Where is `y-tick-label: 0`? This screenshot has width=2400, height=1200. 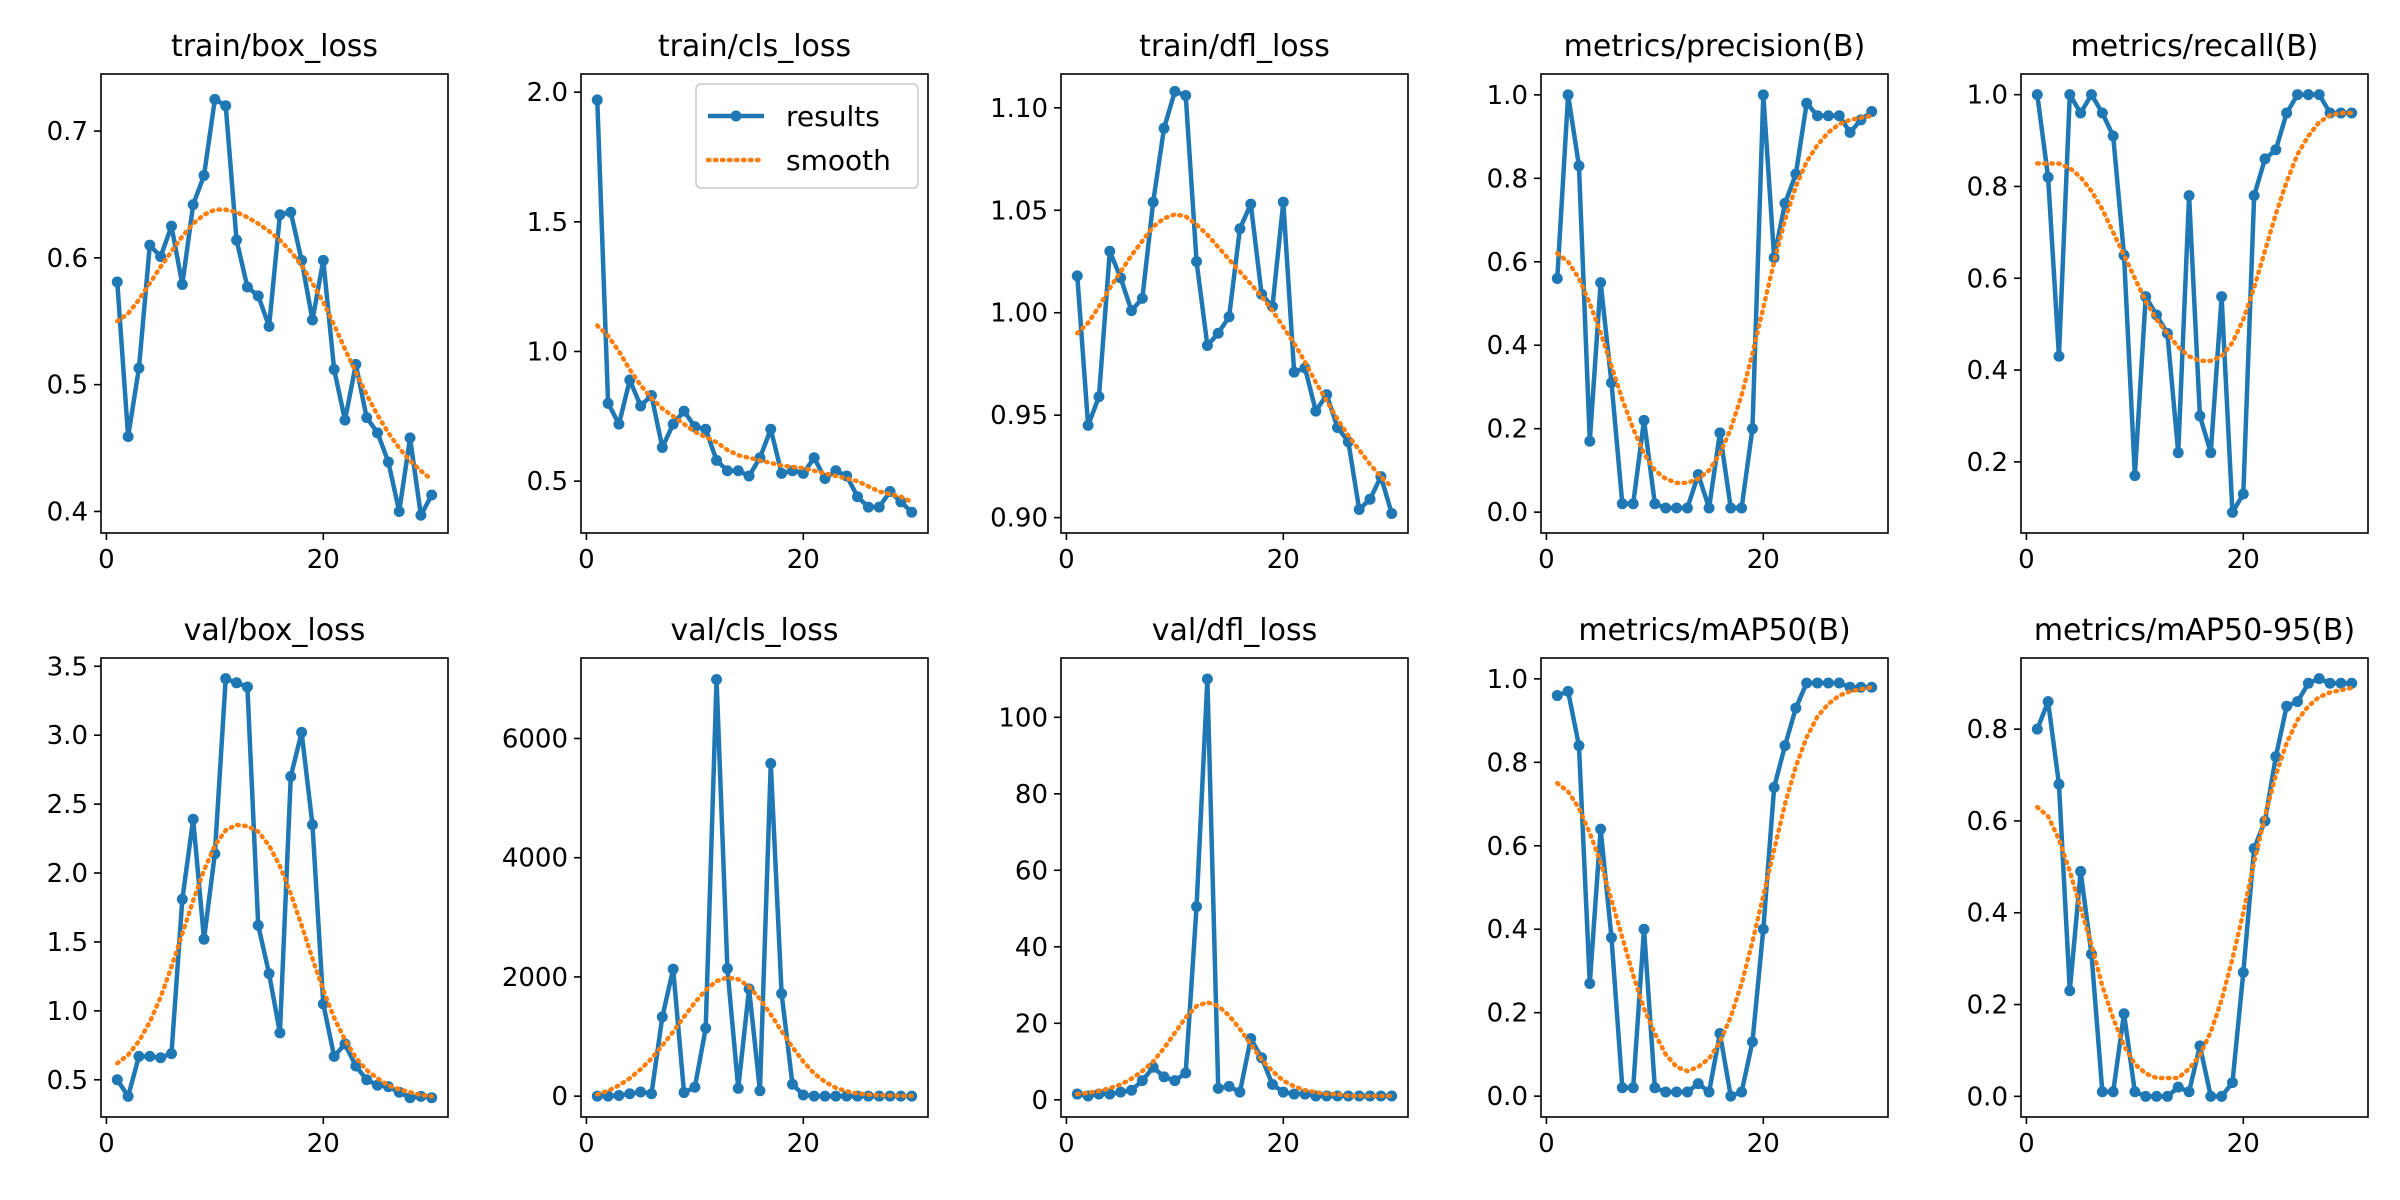
y-tick-label: 0 is located at coordinates (1039, 1101).